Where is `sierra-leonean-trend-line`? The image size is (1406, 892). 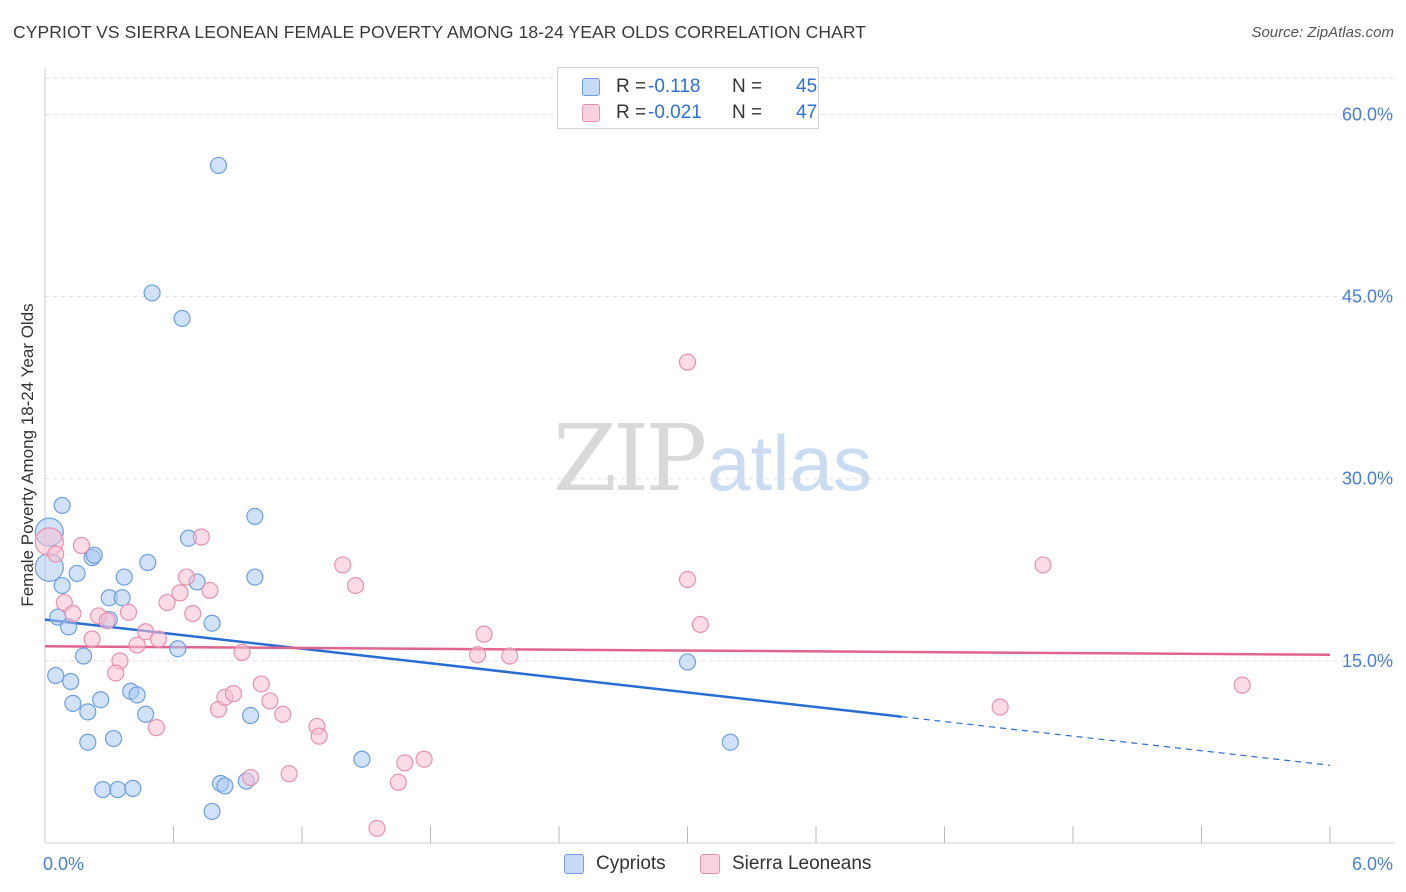
sierra-leonean-trend-line is located at coordinates (687, 651).